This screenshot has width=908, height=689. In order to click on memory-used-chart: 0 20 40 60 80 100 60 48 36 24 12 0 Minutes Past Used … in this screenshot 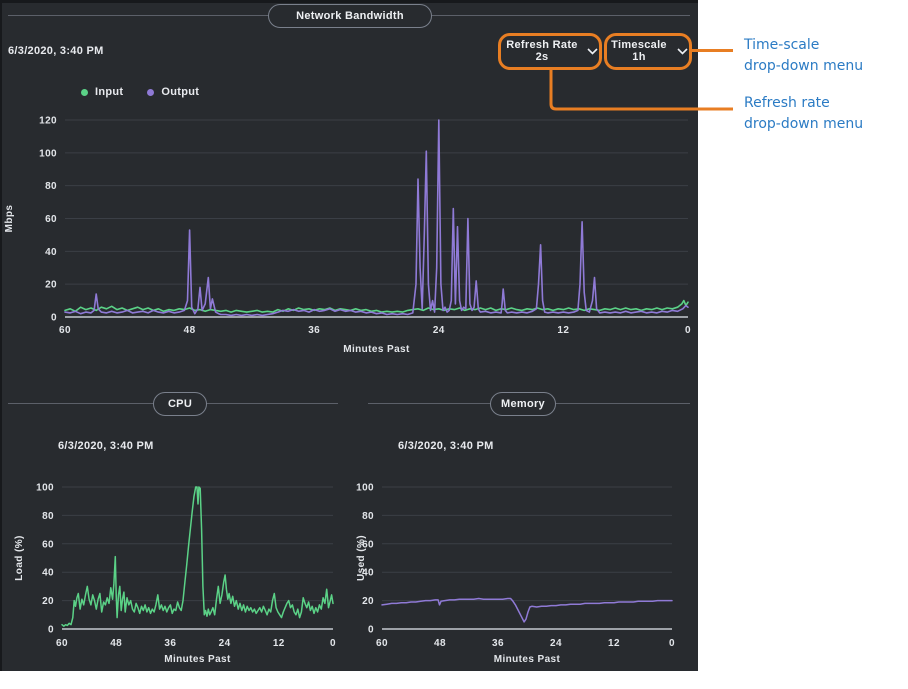, I will do `click(515, 574)`.